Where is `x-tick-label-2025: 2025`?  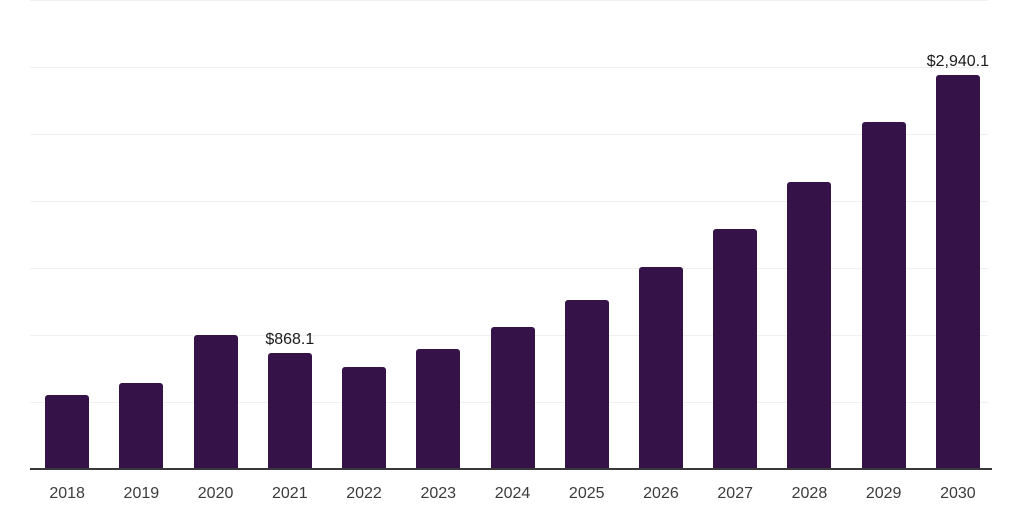 x-tick-label-2025: 2025 is located at coordinates (586, 493).